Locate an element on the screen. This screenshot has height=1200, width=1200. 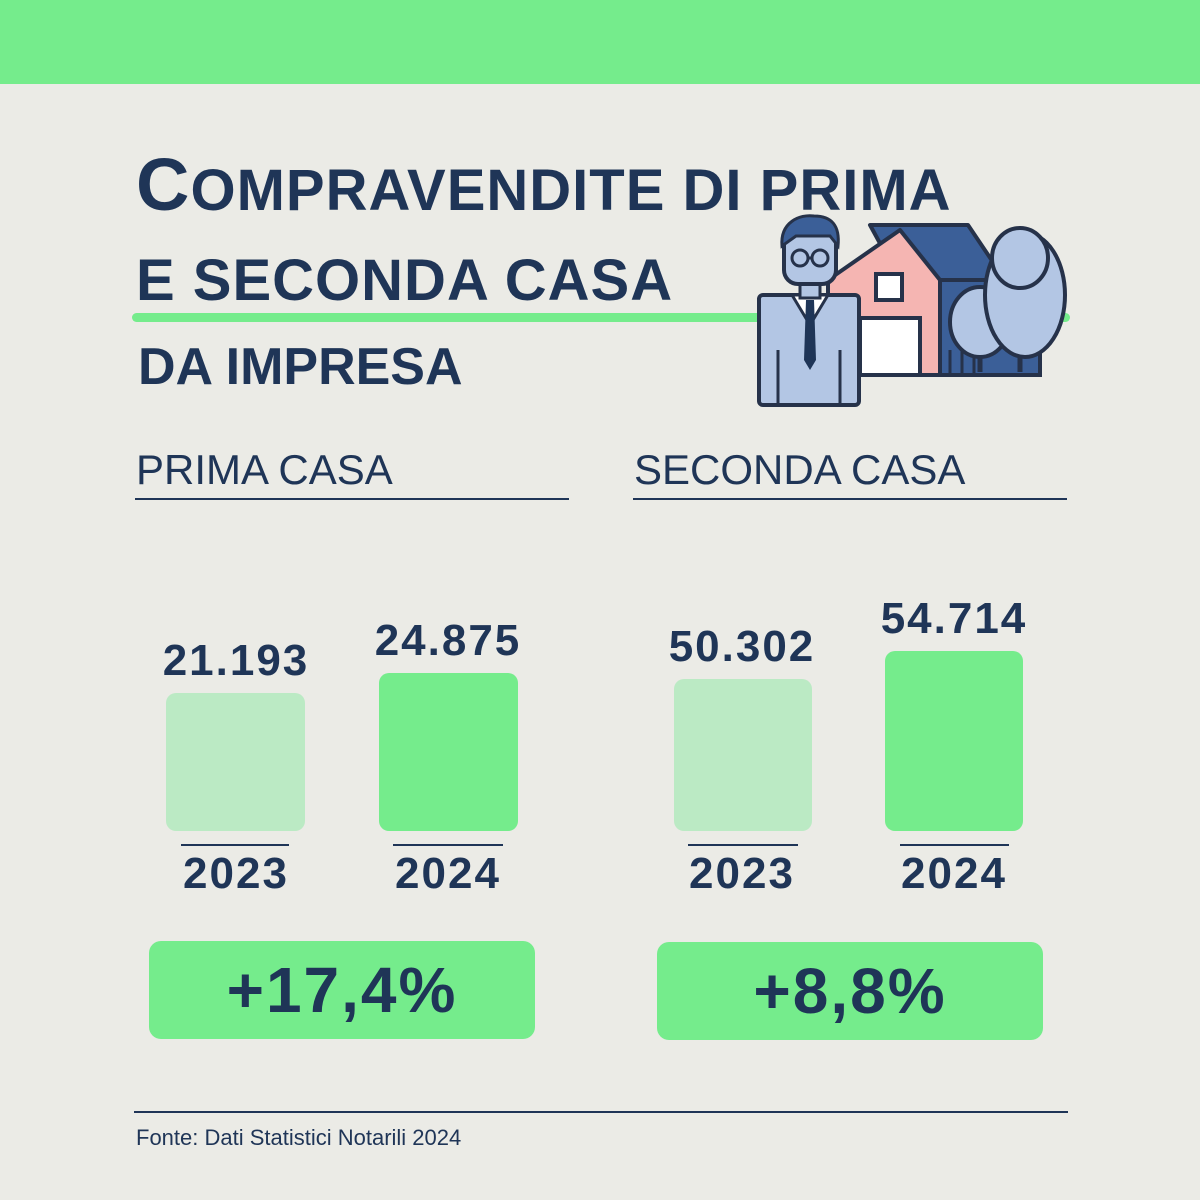
seconda-casa-2023-value: 50.302 is located at coordinates (742, 646).